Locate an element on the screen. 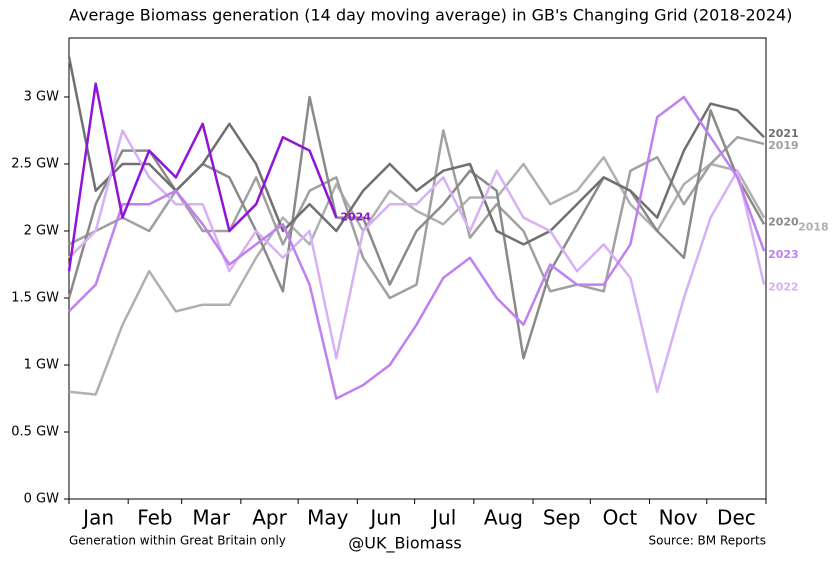 The width and height of the screenshot is (840, 570). y-tick-label: 0 GW is located at coordinates (41, 499).